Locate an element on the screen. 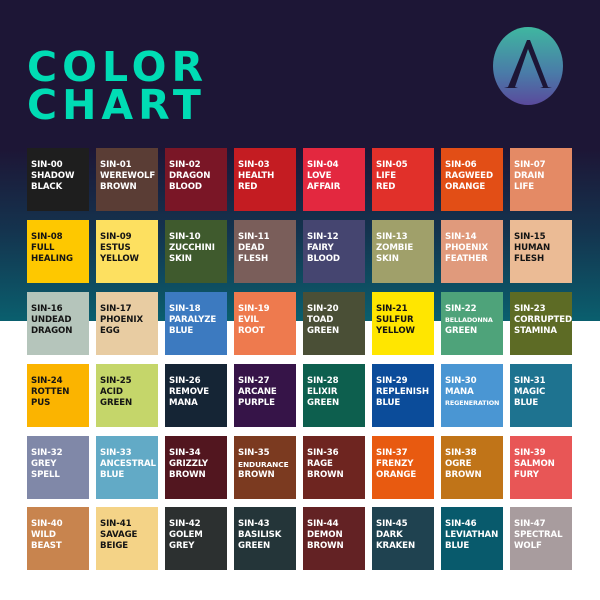 Image resolution: width=600 pixels, height=600 pixels. swatch-code: SIN-06 is located at coordinates (461, 165).